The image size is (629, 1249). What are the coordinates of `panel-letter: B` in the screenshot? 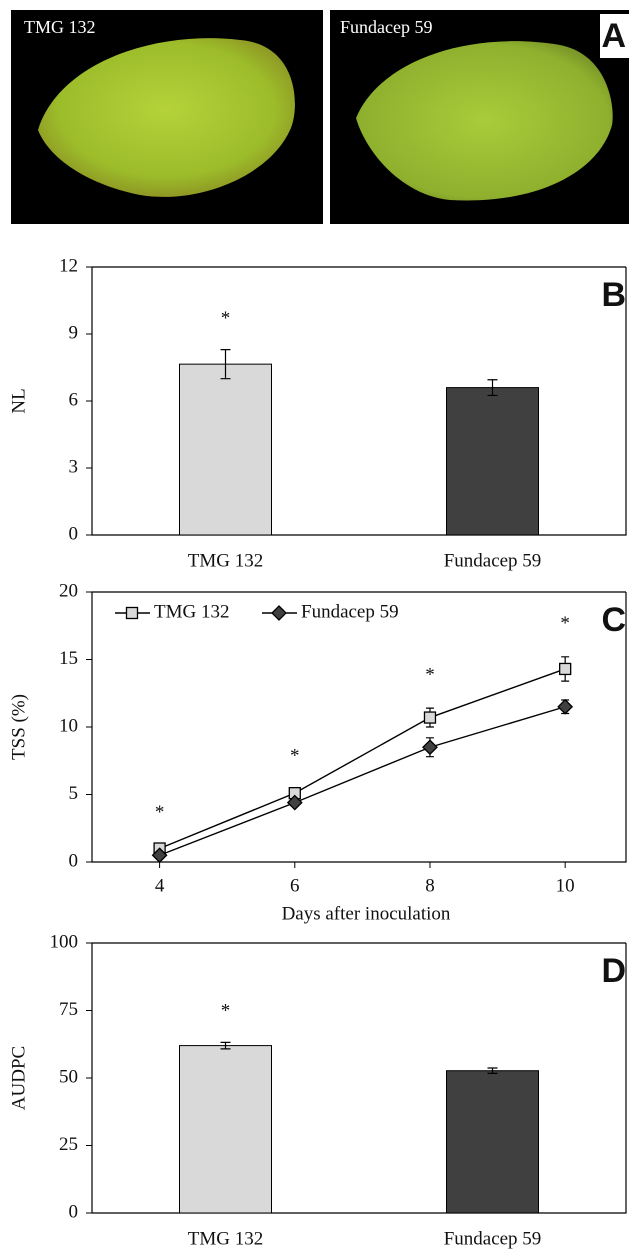 It's located at (613, 295).